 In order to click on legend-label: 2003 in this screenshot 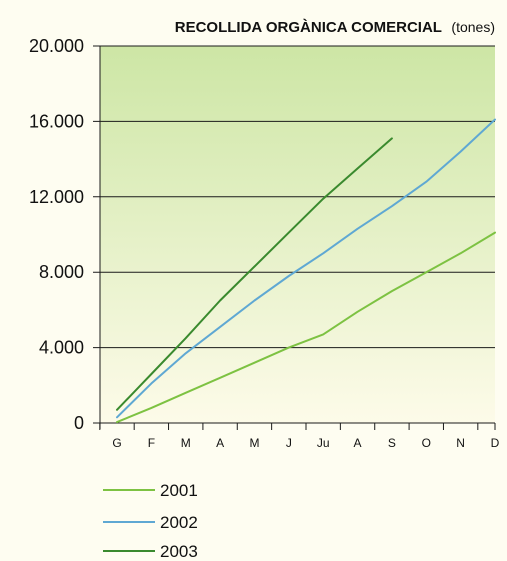, I will do `click(179, 551)`.